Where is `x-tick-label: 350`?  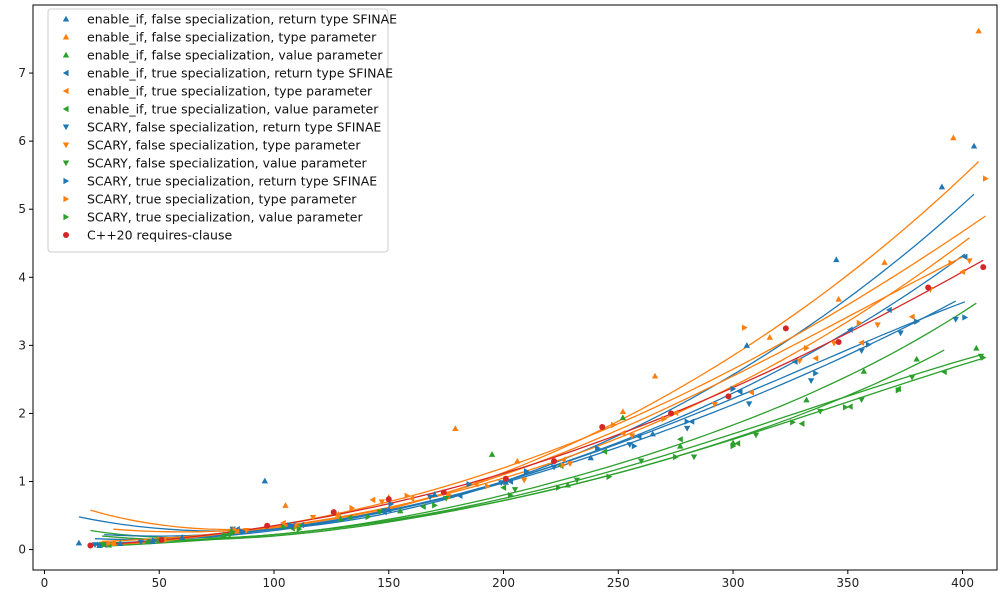
x-tick-label: 350 is located at coordinates (847, 583).